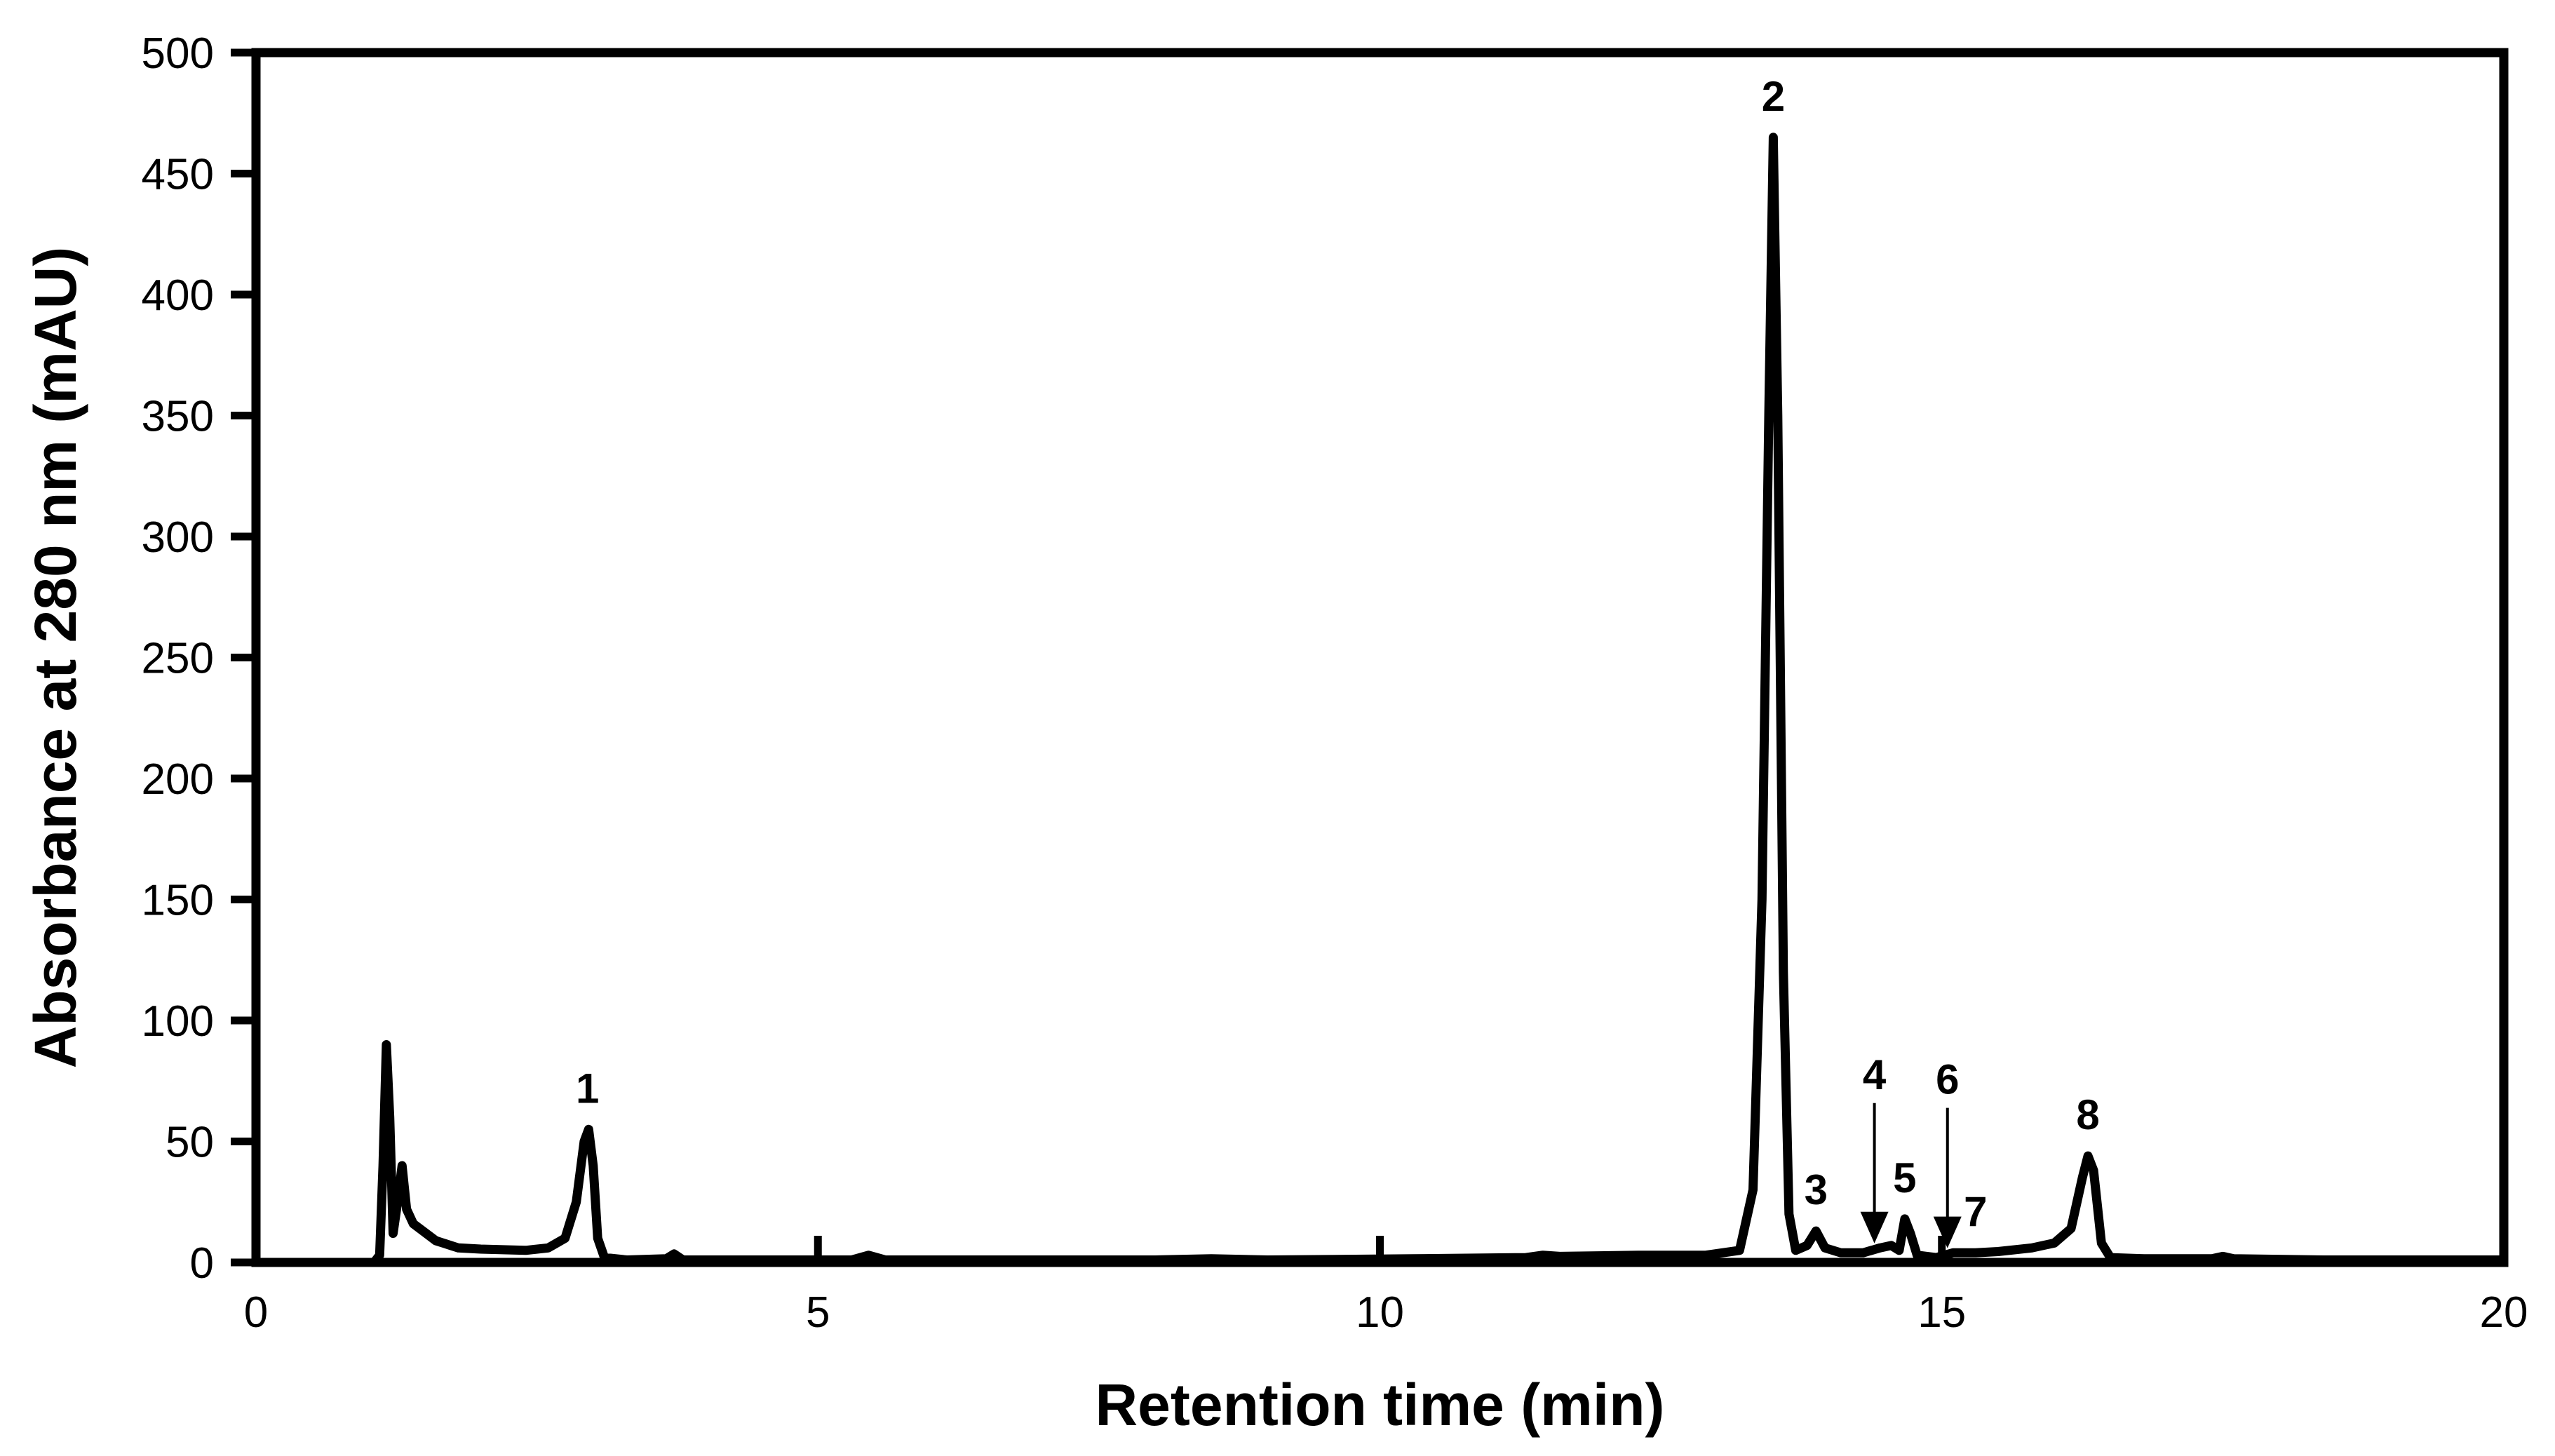 The image size is (2555, 1456). What do you see at coordinates (178, 901) in the screenshot?
I see `y-tick-label: 150` at bounding box center [178, 901].